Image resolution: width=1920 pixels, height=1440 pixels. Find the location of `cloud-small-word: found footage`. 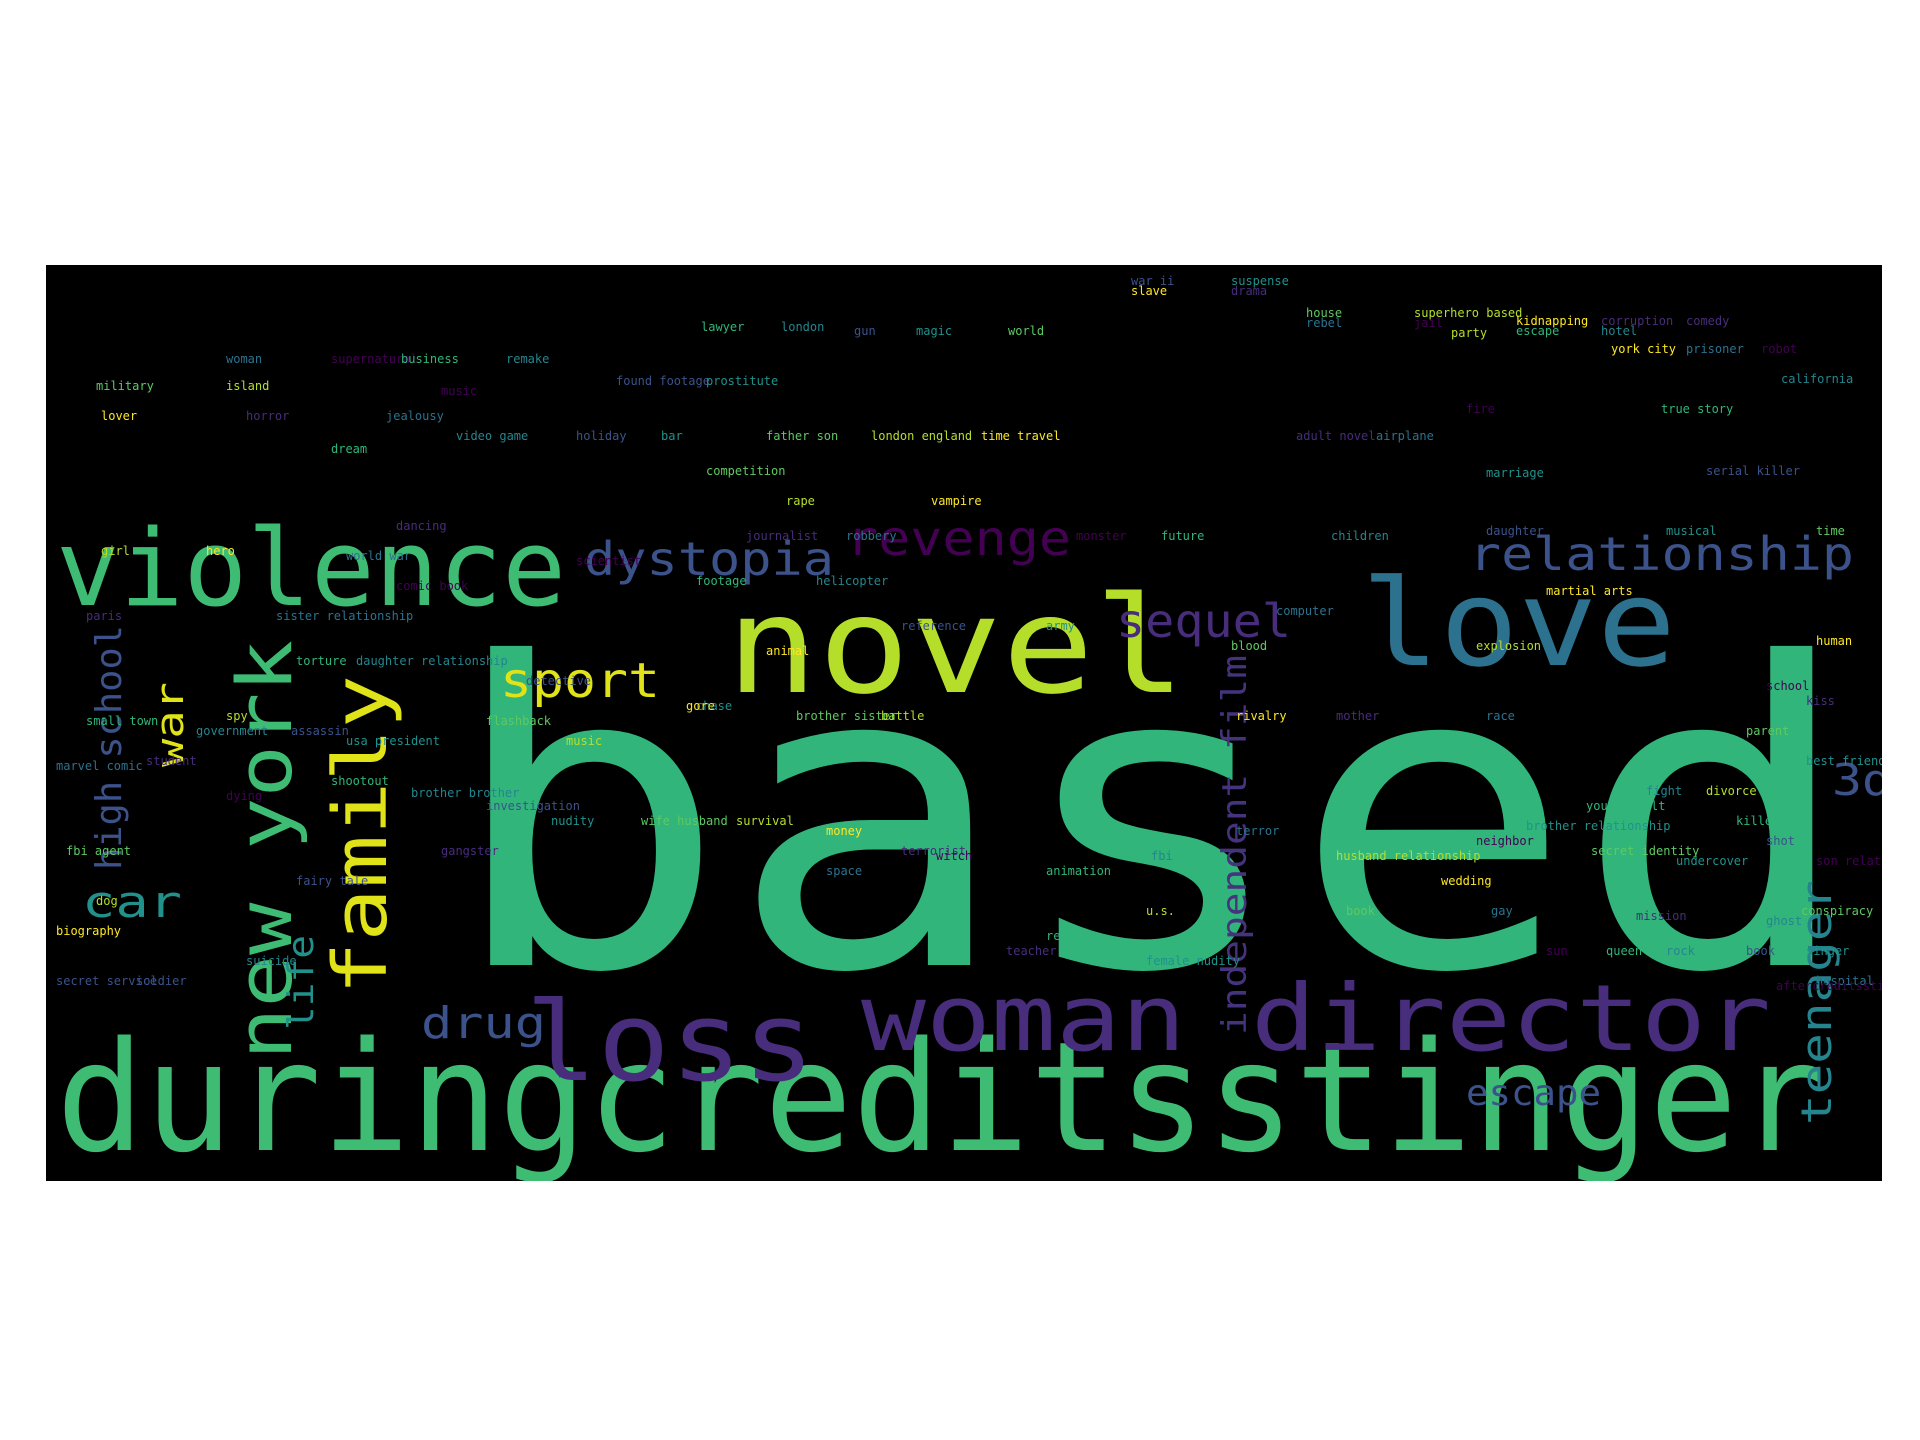

cloud-small-word: found footage is located at coordinates (663, 381).